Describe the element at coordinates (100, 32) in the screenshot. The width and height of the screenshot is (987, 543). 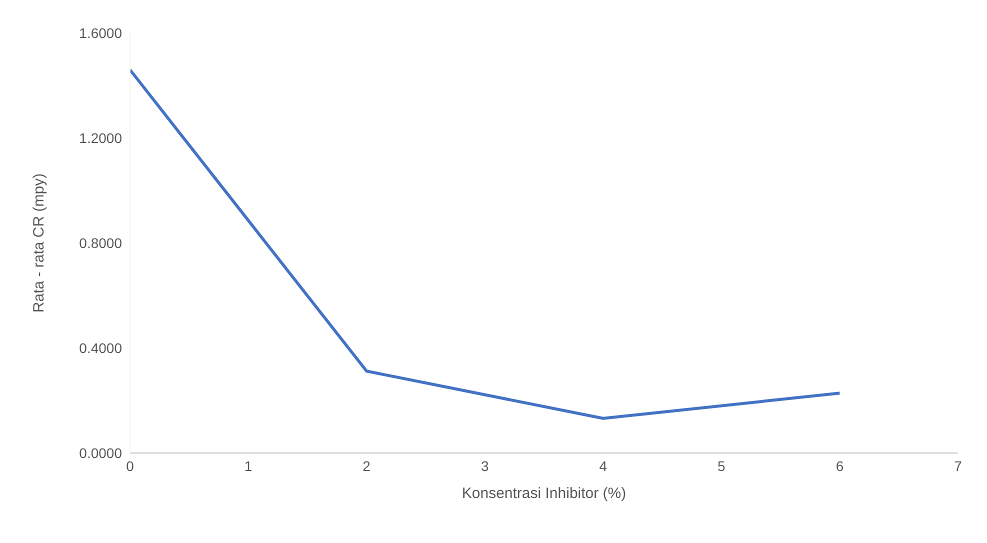
I see `y-tick-label: 1.6000` at that location.